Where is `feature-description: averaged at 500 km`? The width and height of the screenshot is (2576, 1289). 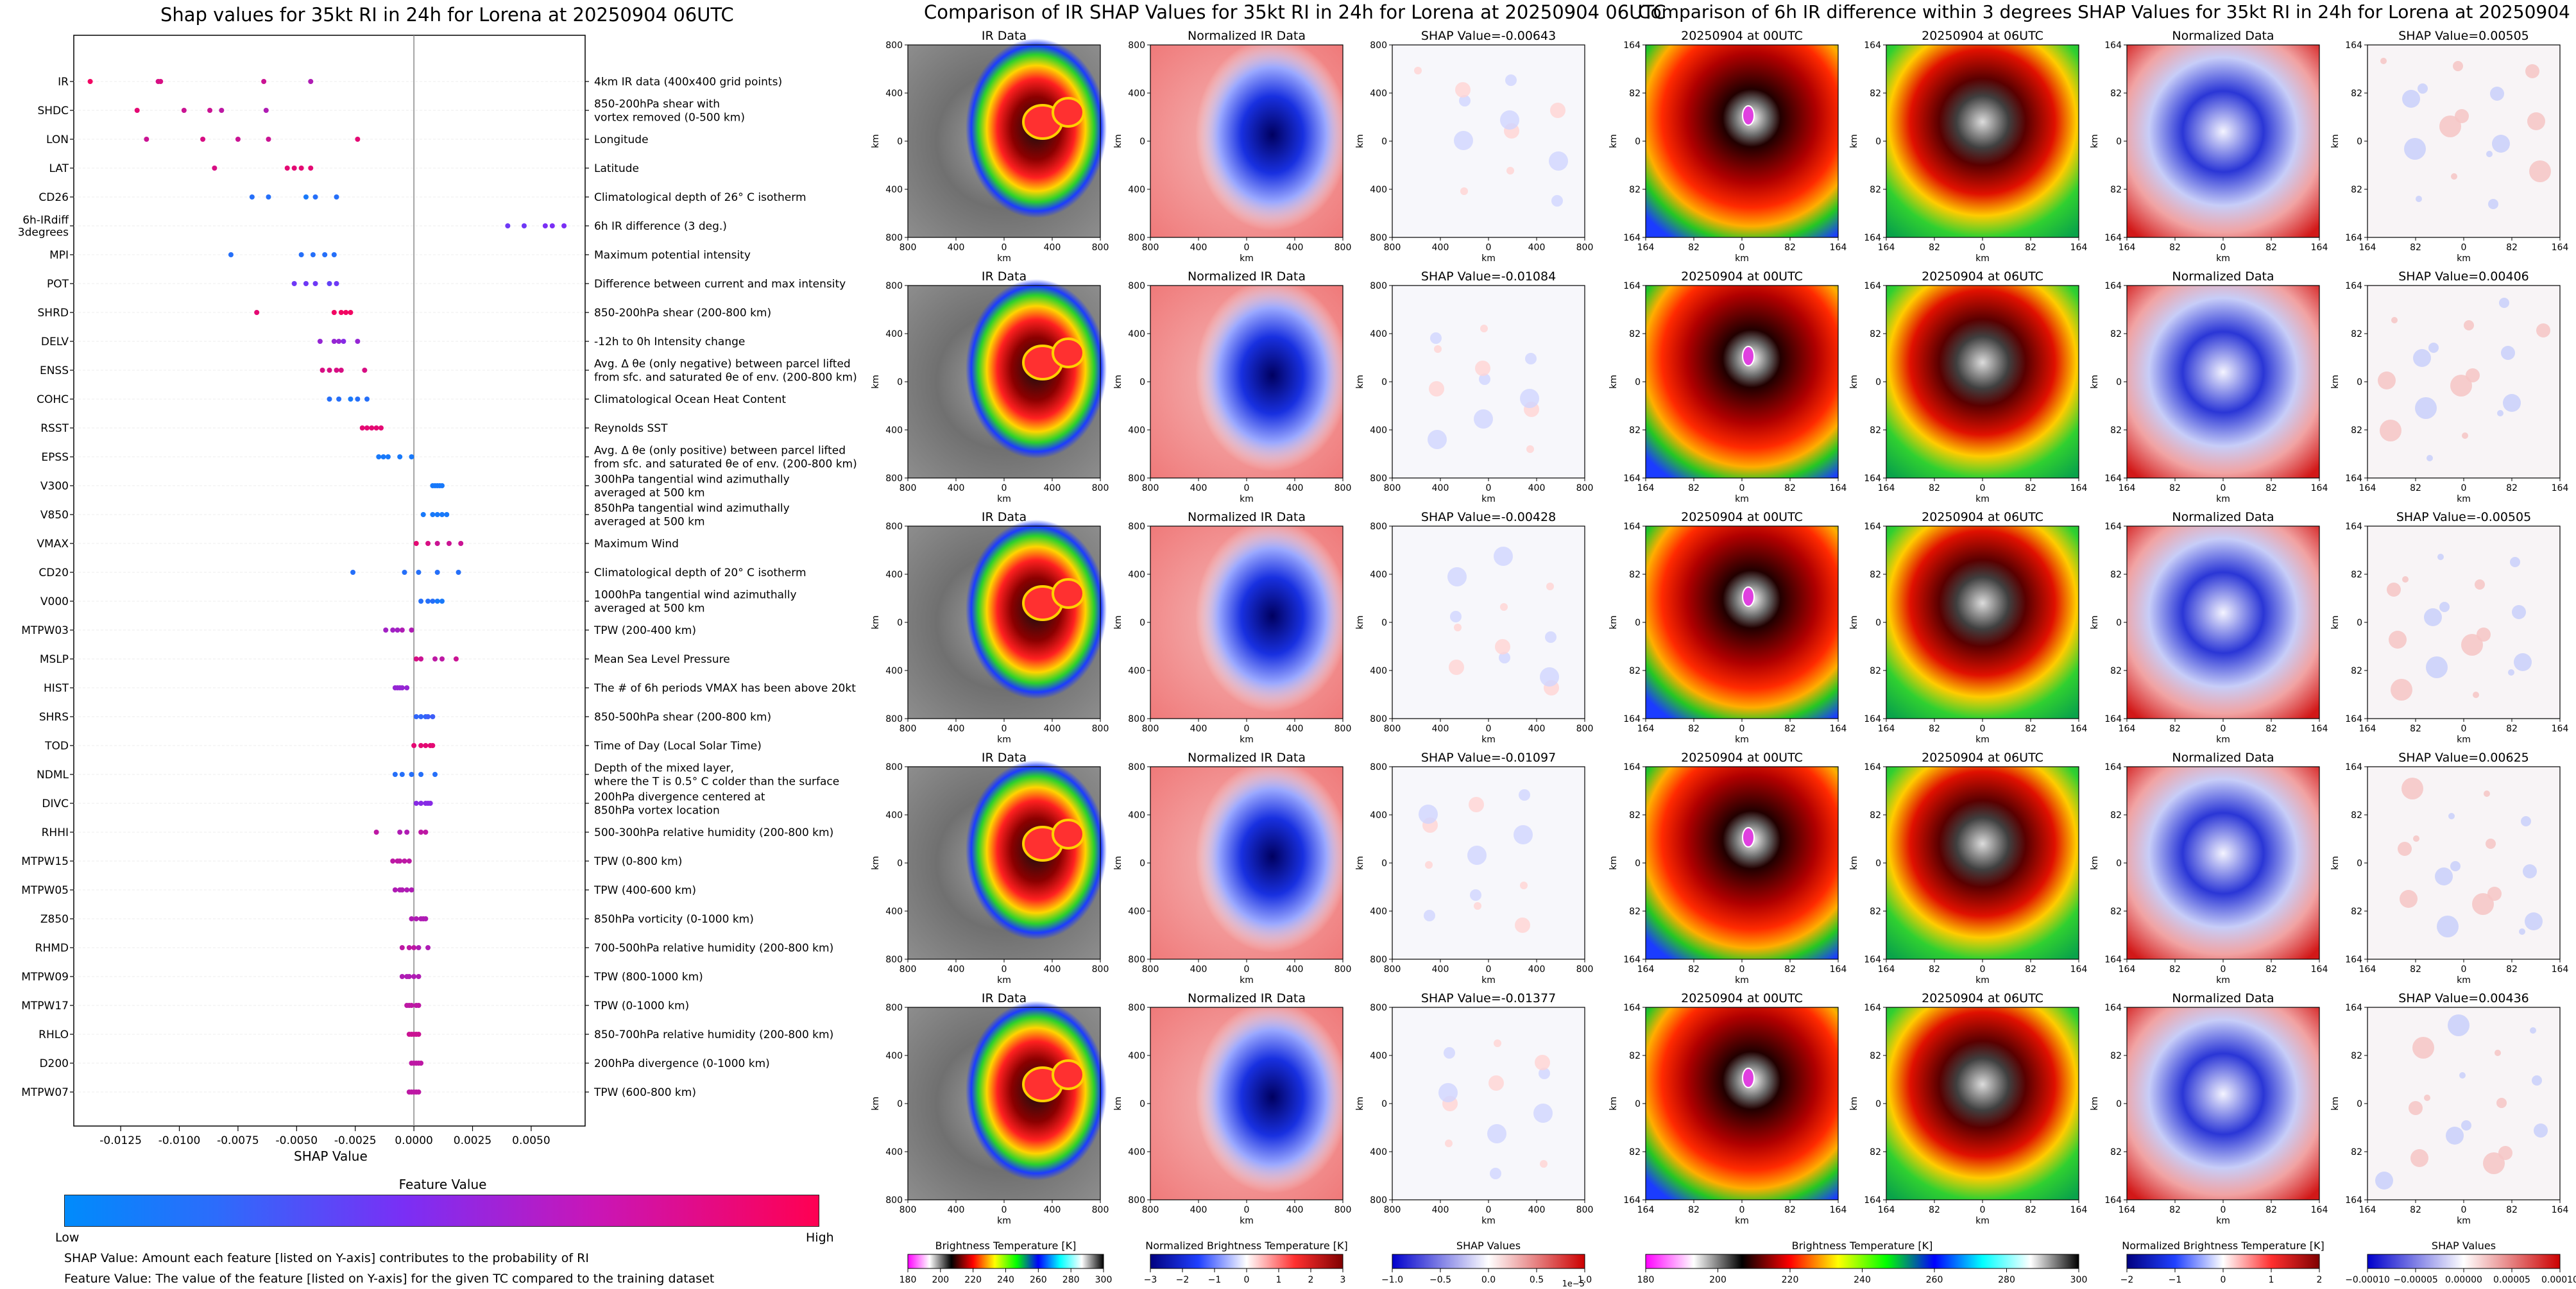
feature-description: averaged at 500 km is located at coordinates (649, 494).